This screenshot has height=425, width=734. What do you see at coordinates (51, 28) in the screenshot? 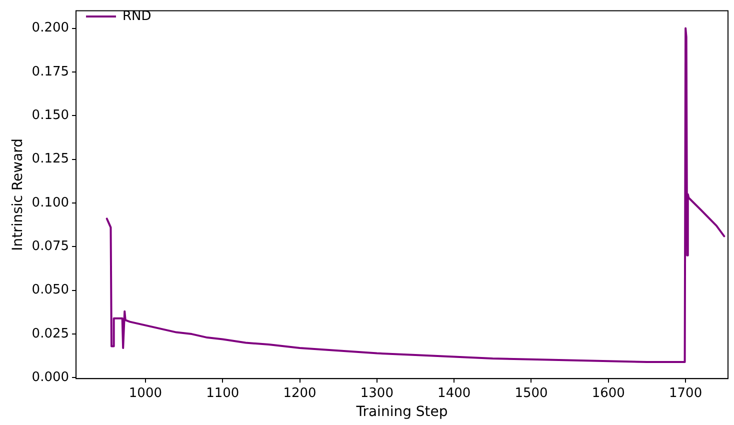
I see `y-tick-label: 0.200` at bounding box center [51, 28].